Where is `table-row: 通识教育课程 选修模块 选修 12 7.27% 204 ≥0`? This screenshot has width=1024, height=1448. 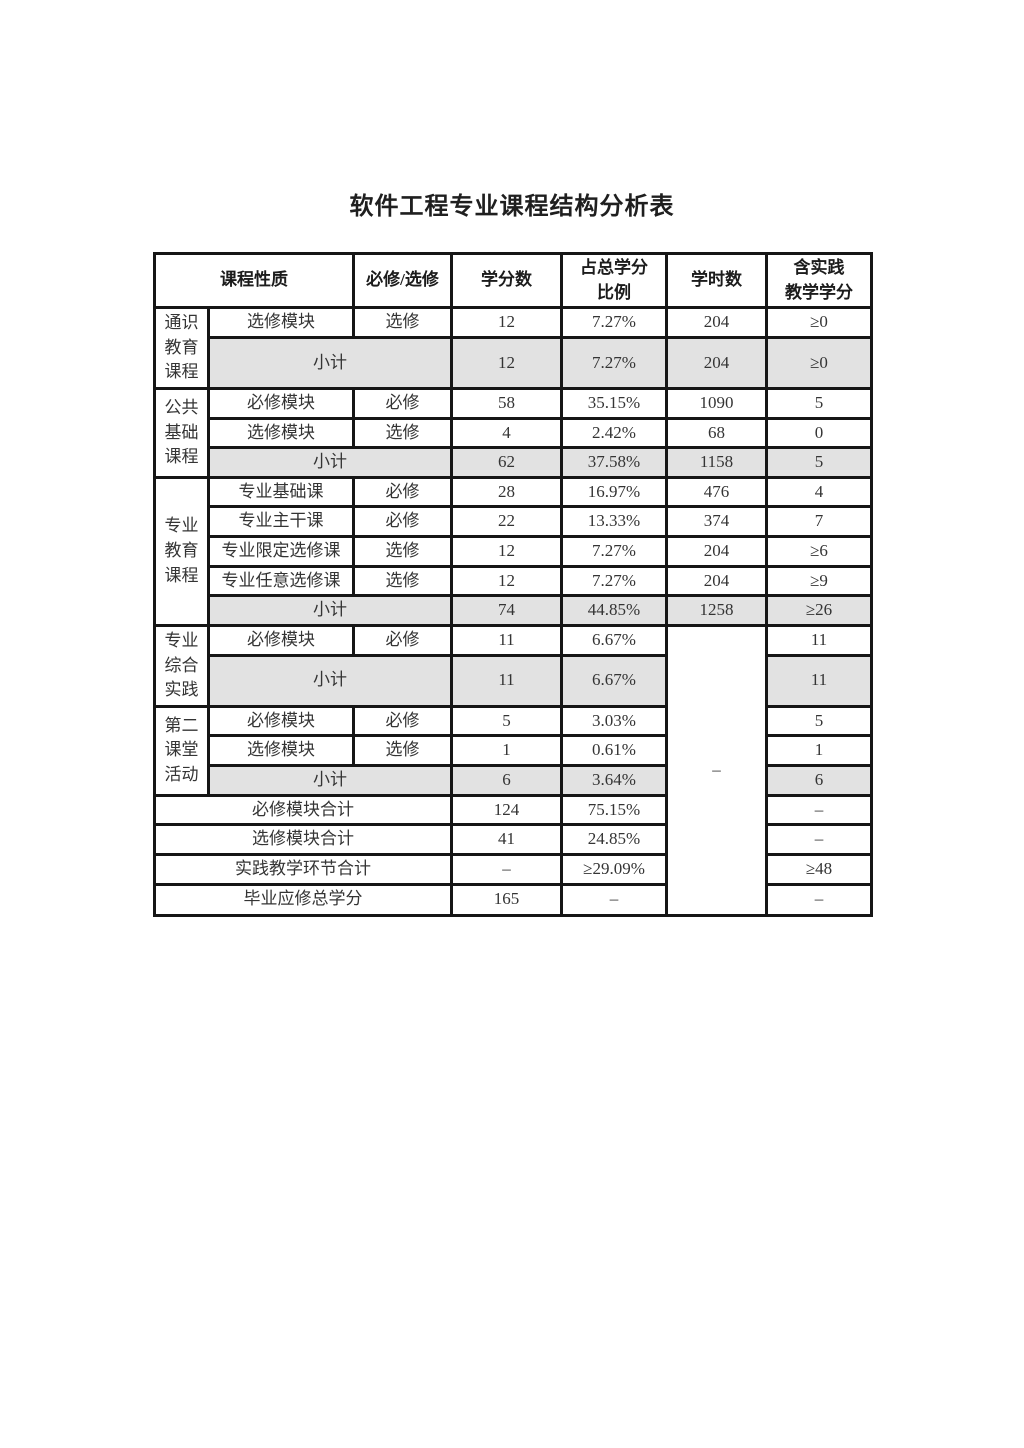 table-row: 通识教育课程 选修模块 选修 12 7.27% 204 ≥0 is located at coordinates (513, 348).